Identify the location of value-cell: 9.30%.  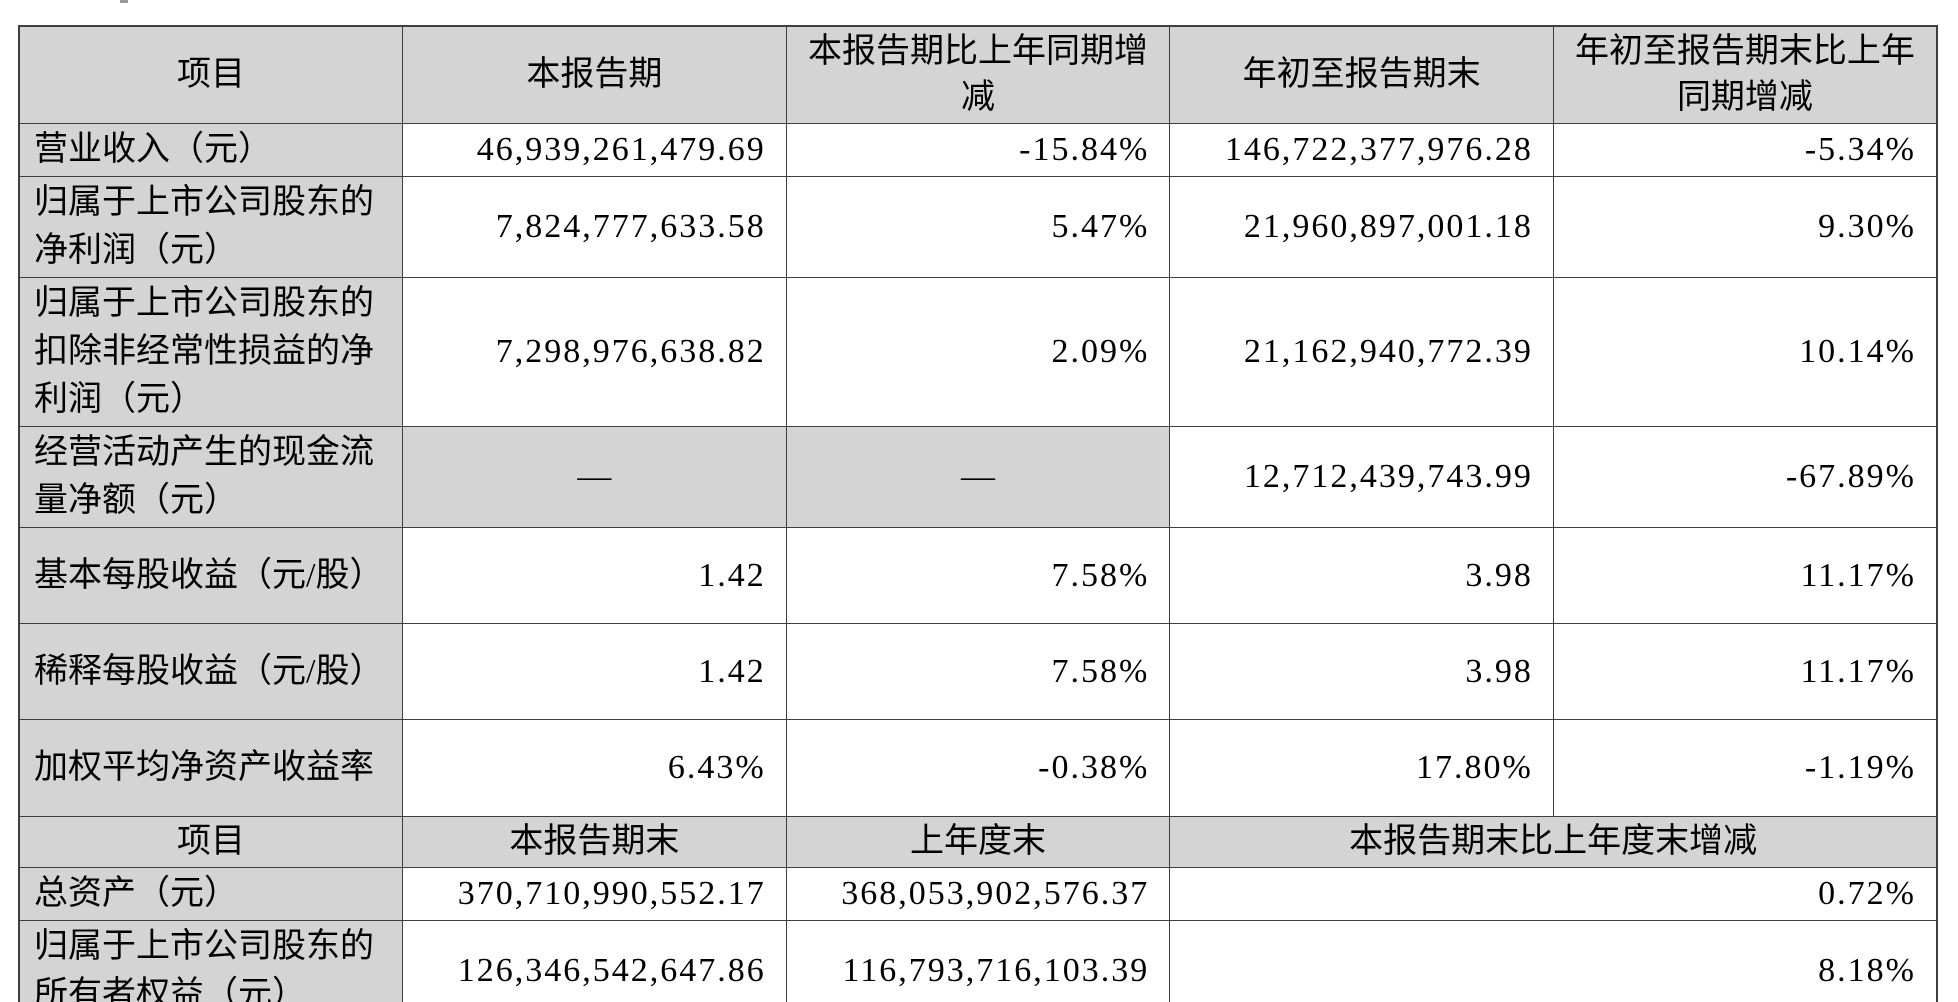
(1745, 227).